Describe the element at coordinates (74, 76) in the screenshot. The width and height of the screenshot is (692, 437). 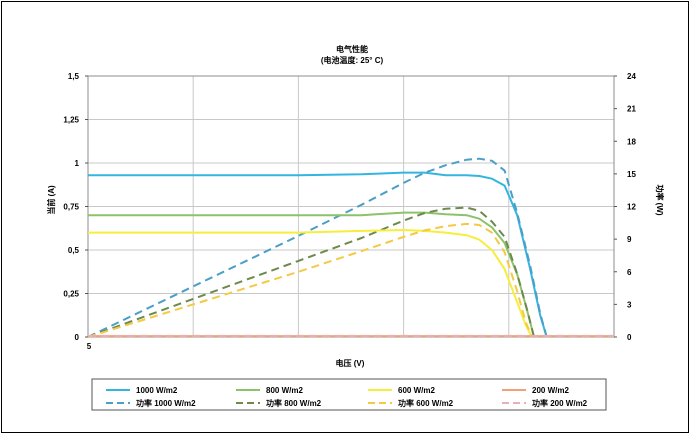
I see `y-tick-label: 1,5` at that location.